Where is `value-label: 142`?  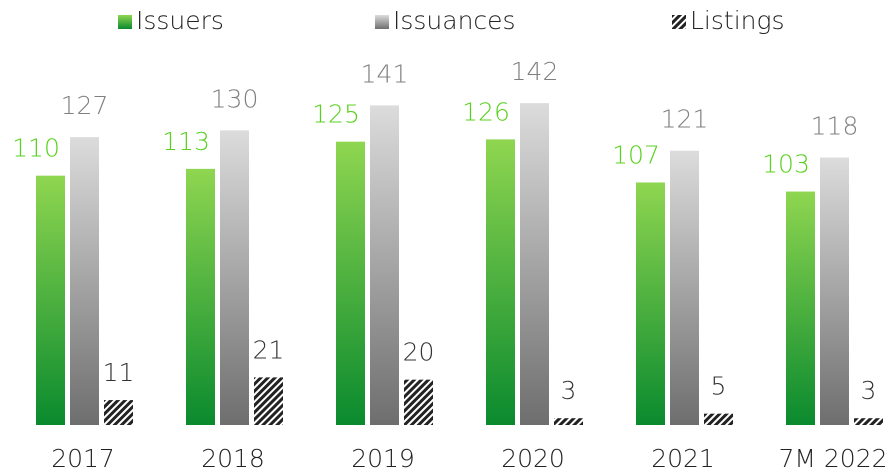
value-label: 142 is located at coordinates (535, 71).